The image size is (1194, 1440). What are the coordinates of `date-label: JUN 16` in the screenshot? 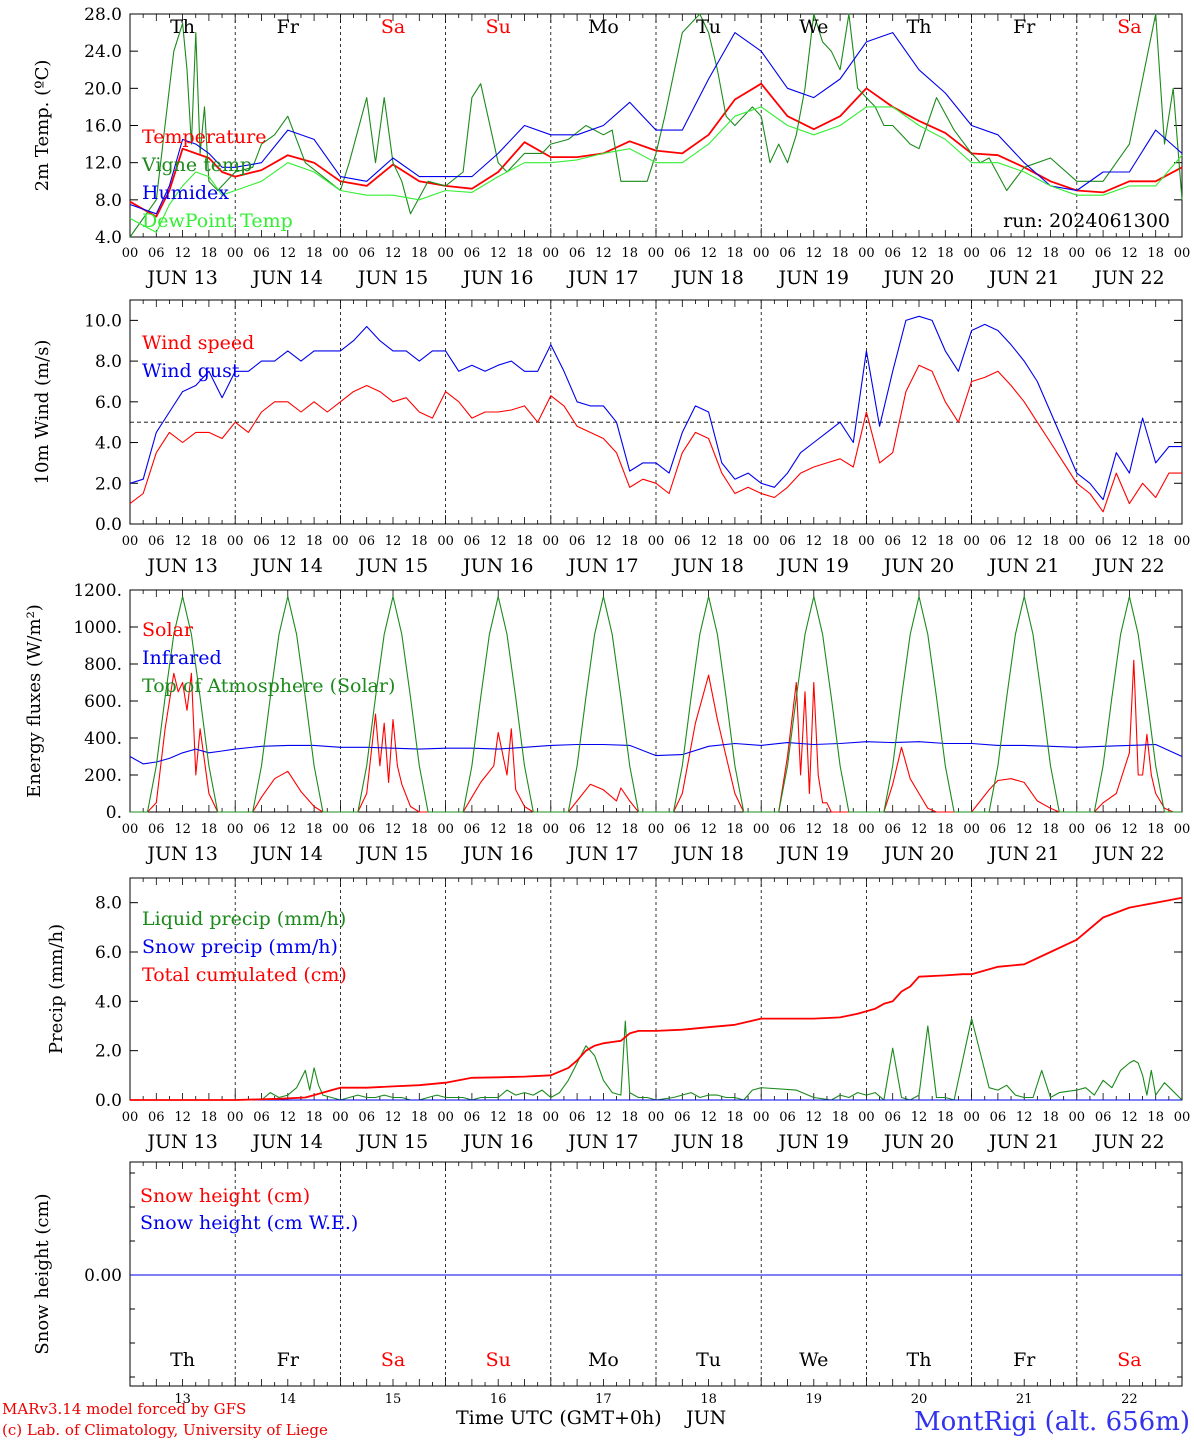 It's located at (497, 854).